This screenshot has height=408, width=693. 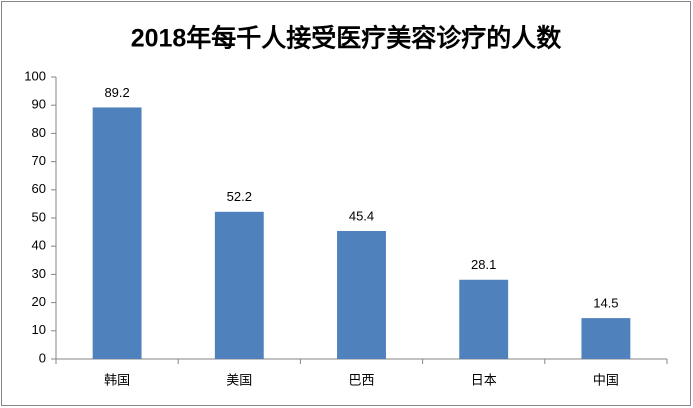 What do you see at coordinates (39, 301) in the screenshot?
I see `y-tick-label: 20` at bounding box center [39, 301].